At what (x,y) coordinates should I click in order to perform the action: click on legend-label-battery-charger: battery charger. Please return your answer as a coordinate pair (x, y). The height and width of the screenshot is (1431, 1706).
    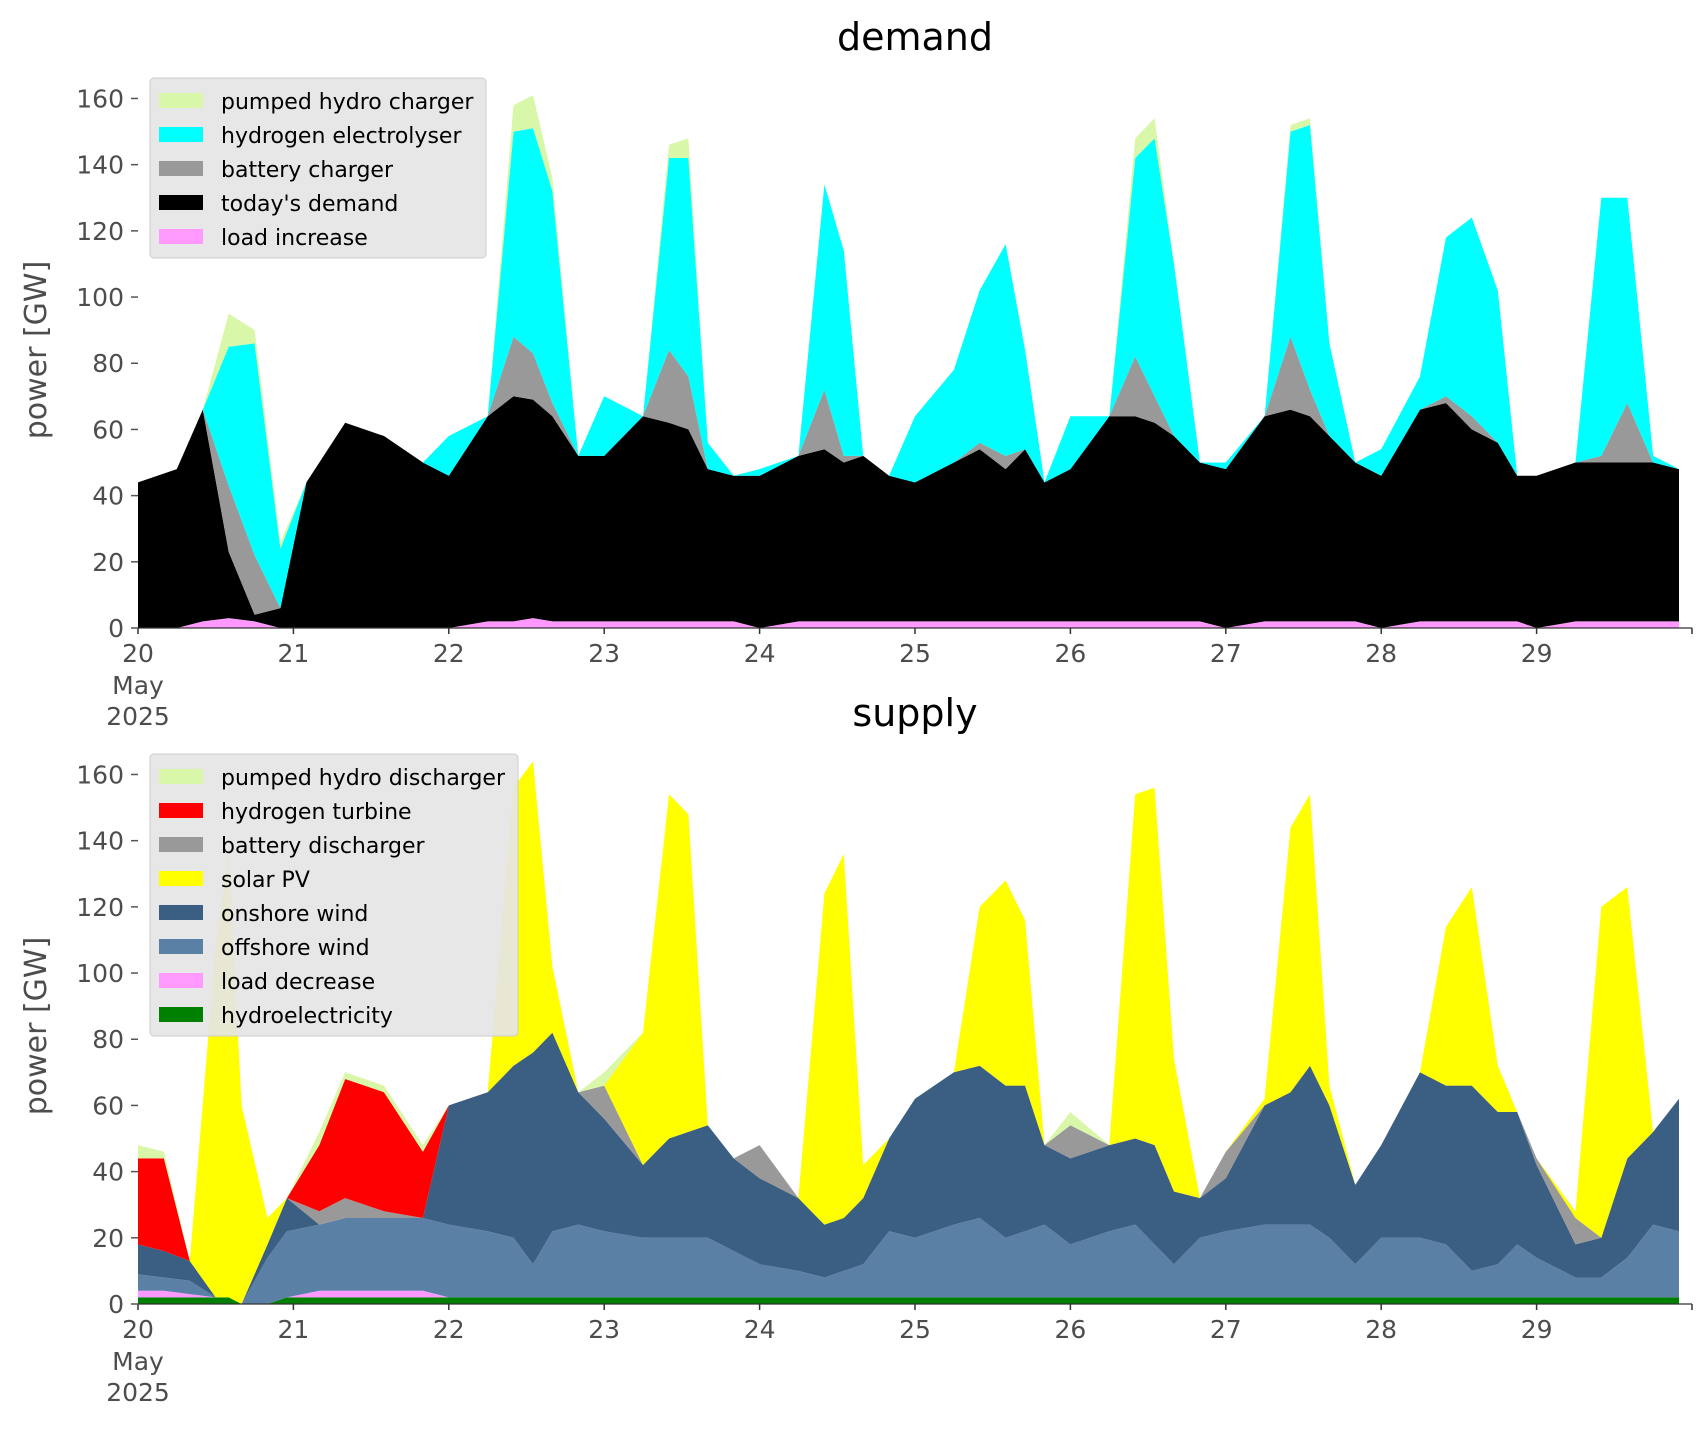
    Looking at the image, I should click on (307, 170).